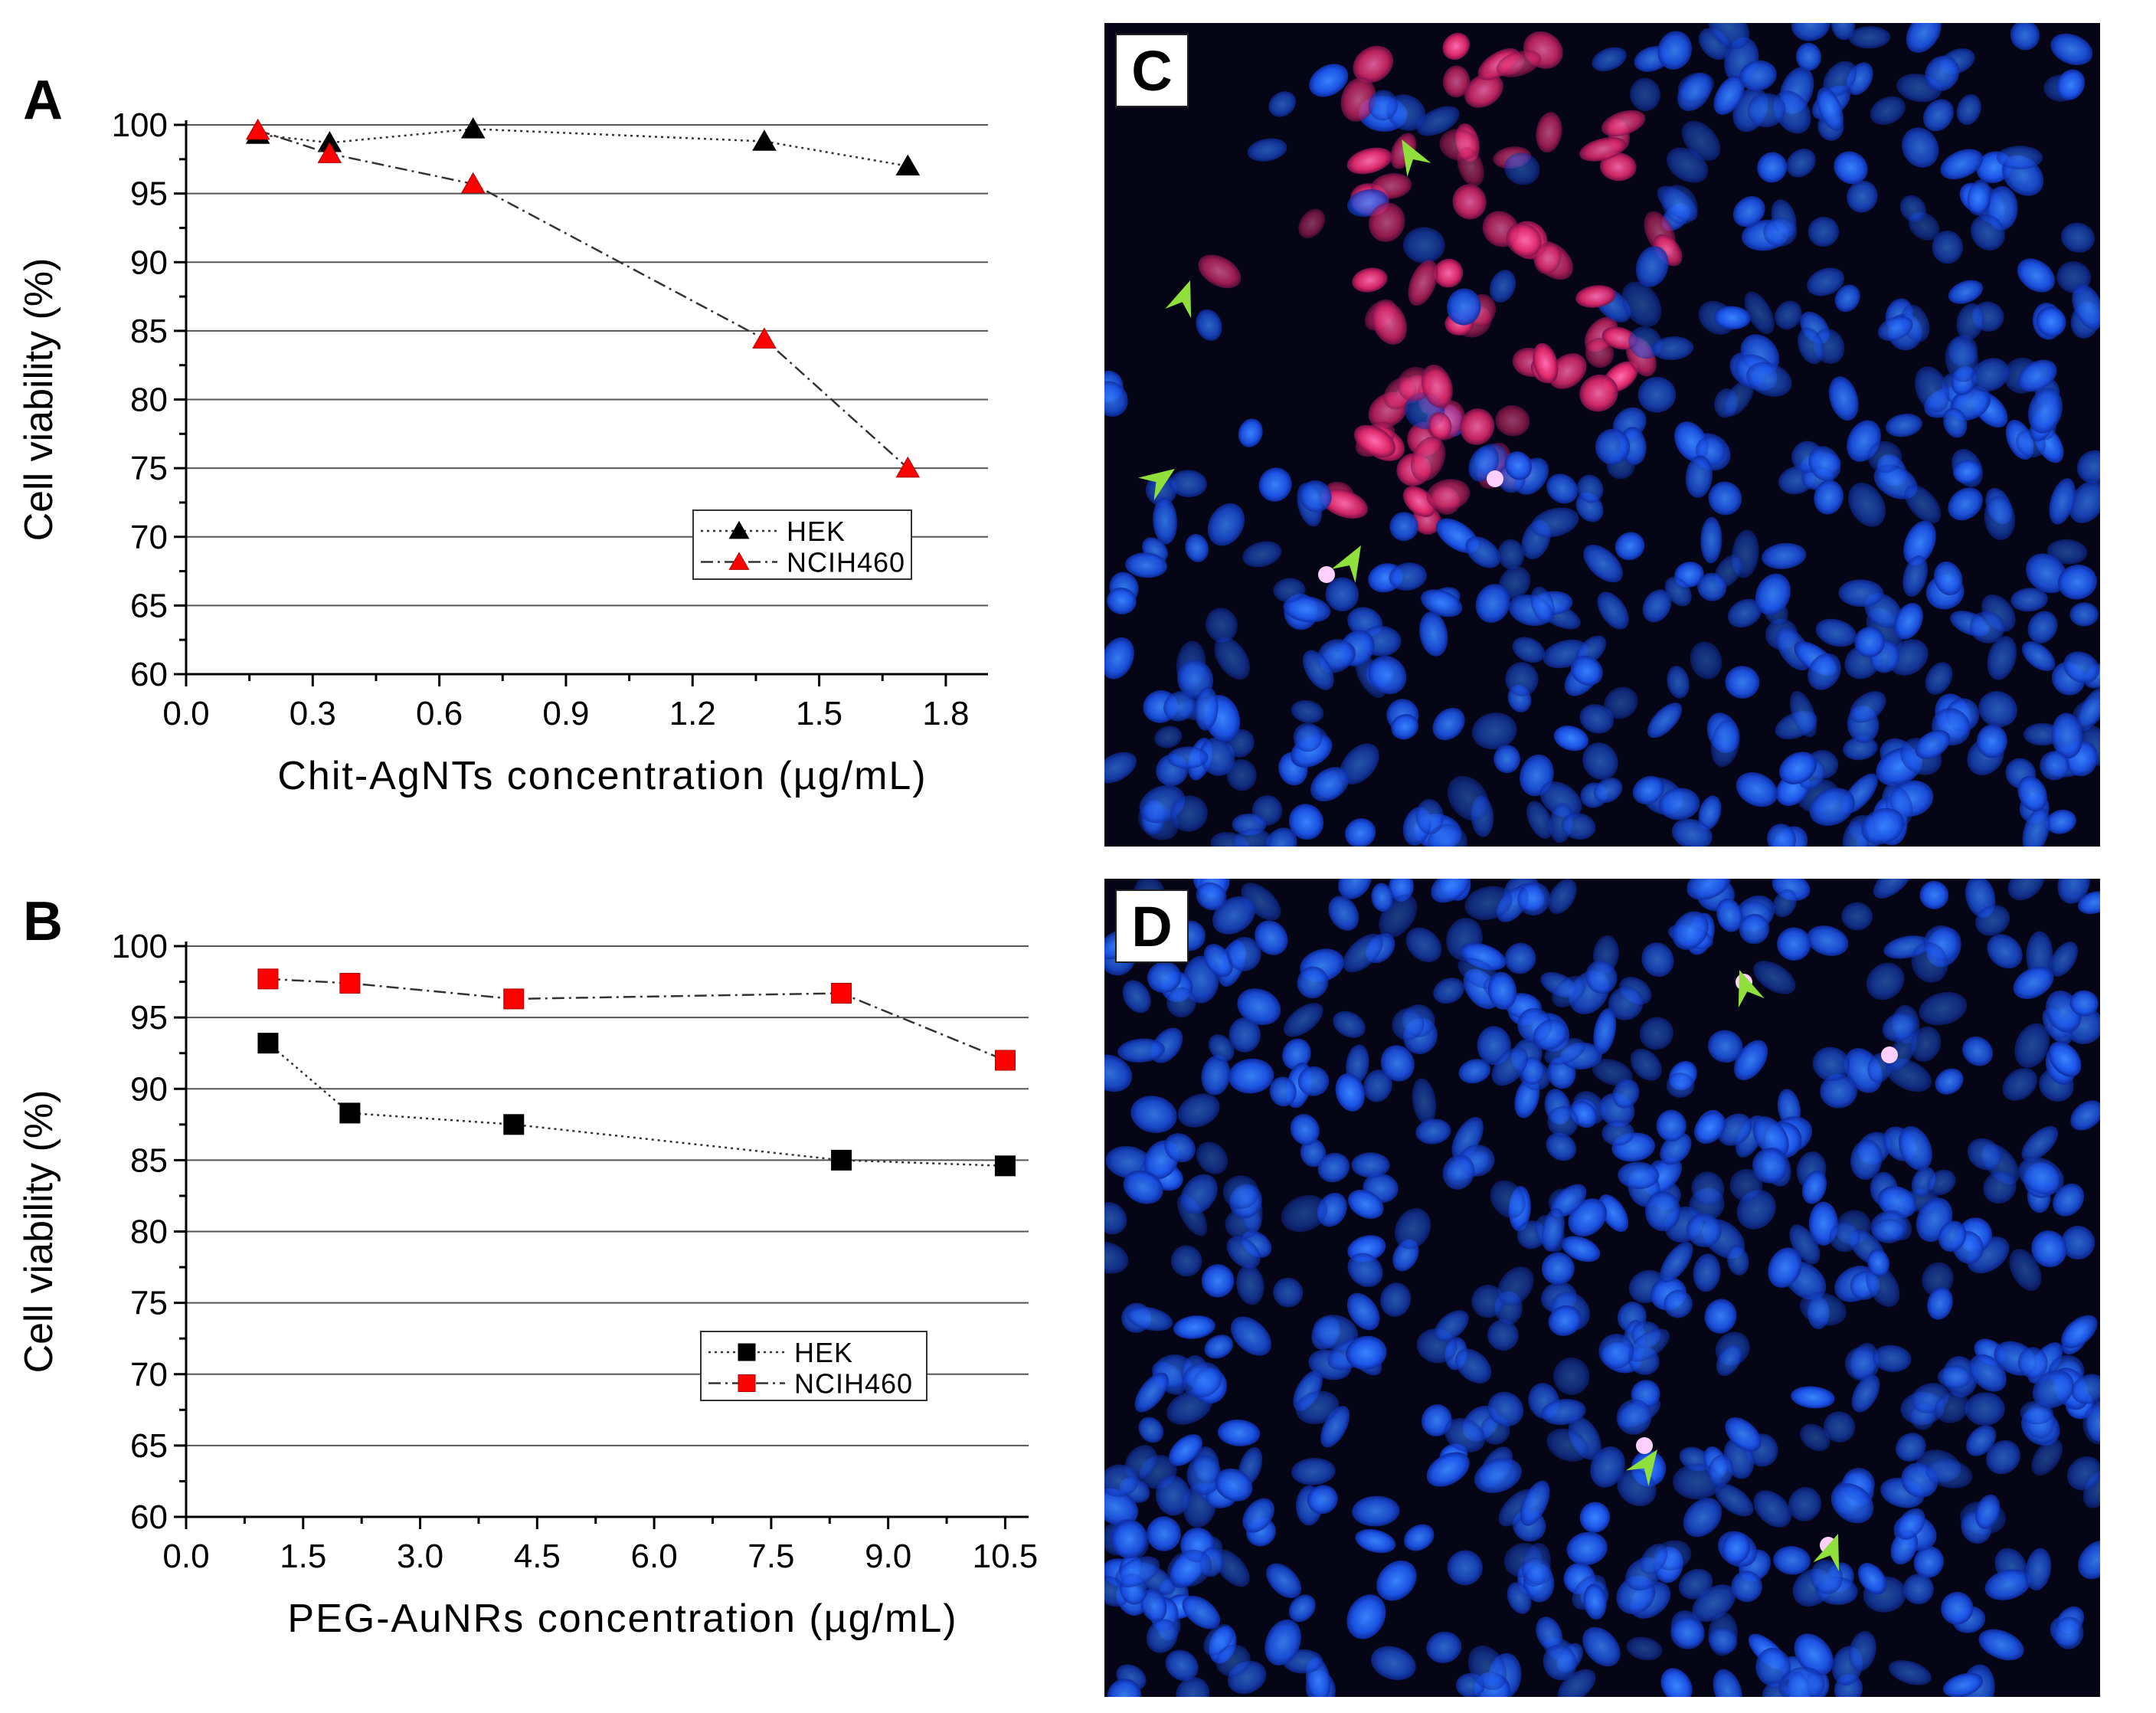 The height and width of the screenshot is (1713, 2156). What do you see at coordinates (946, 713) in the screenshot?
I see `x-tick-label: 1.8` at bounding box center [946, 713].